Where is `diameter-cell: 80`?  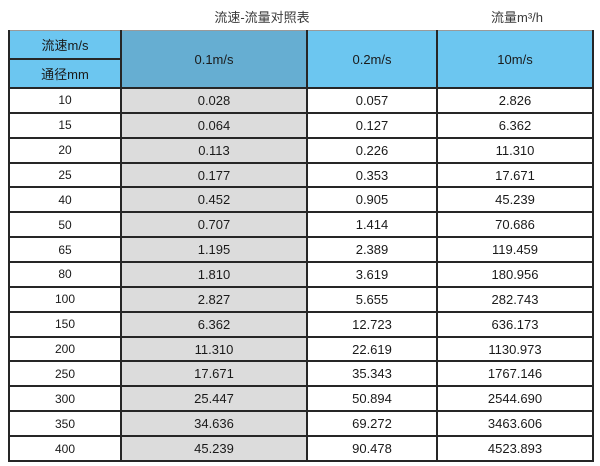
diameter-cell: 80 is located at coordinates (65, 274).